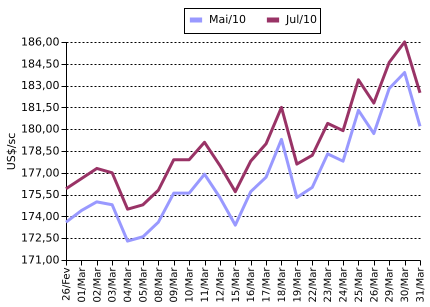  What do you see at coordinates (313, 284) in the screenshot?
I see `x-tick-label: 22/Mar` at bounding box center [313, 284].